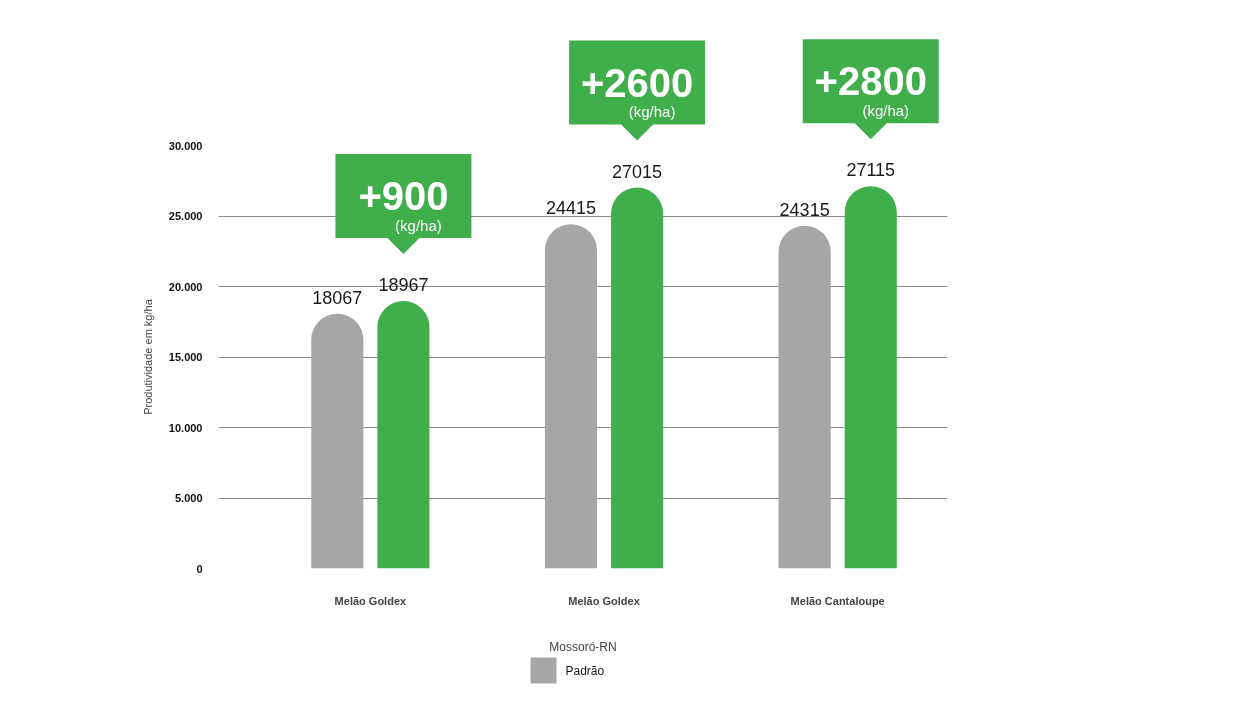  I want to click on y-tick-label: 25.000, so click(185, 216).